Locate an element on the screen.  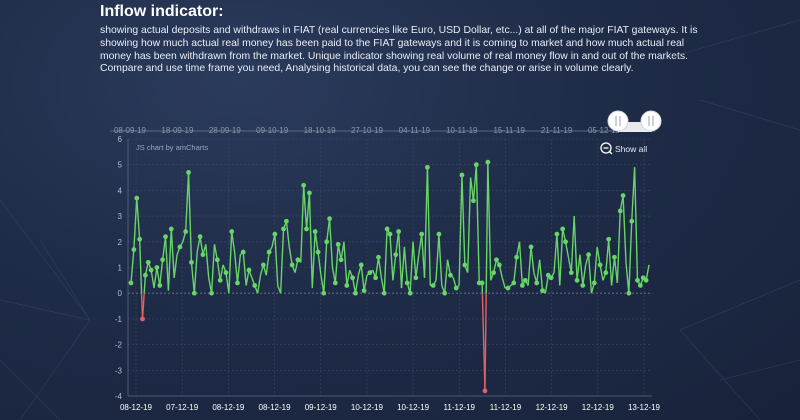
navigator-right-handle is located at coordinates (651, 121).